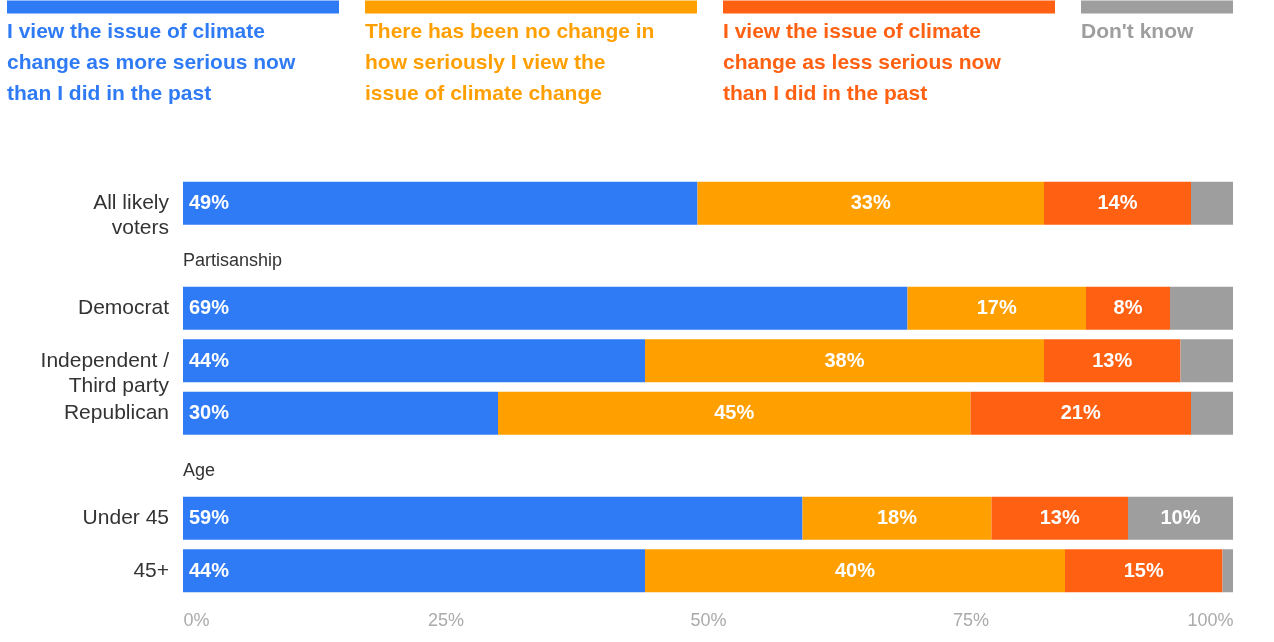 This screenshot has height=642, width=1274. Describe the element at coordinates (897, 517) in the screenshot. I see `data-label: 18%` at that location.